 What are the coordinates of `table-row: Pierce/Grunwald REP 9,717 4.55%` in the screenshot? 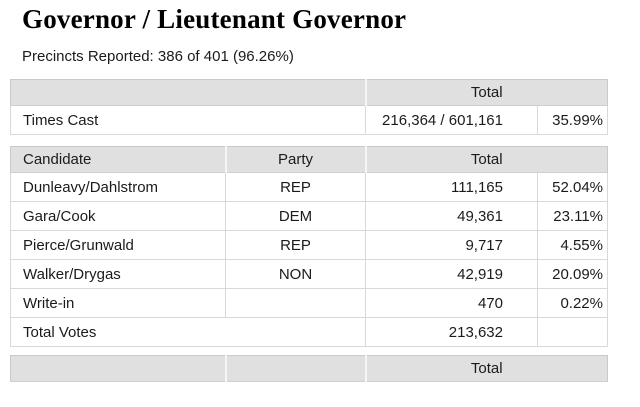 It's located at (309, 245).